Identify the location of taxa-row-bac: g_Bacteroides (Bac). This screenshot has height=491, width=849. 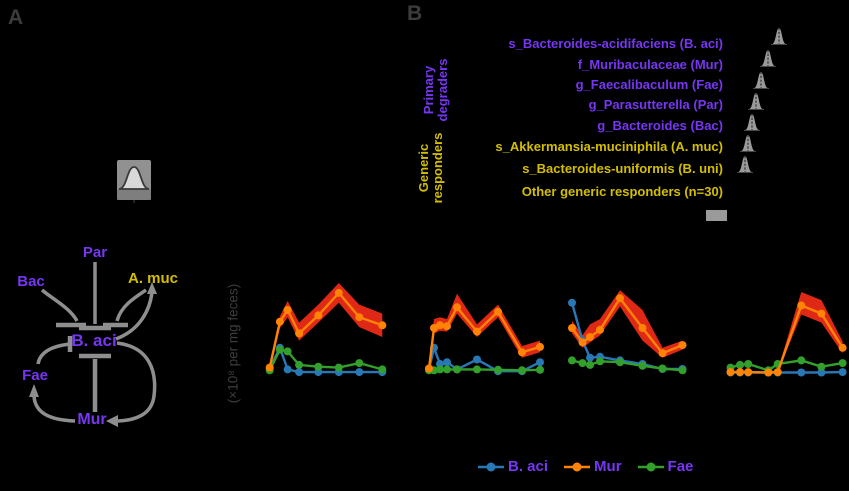
(660, 125).